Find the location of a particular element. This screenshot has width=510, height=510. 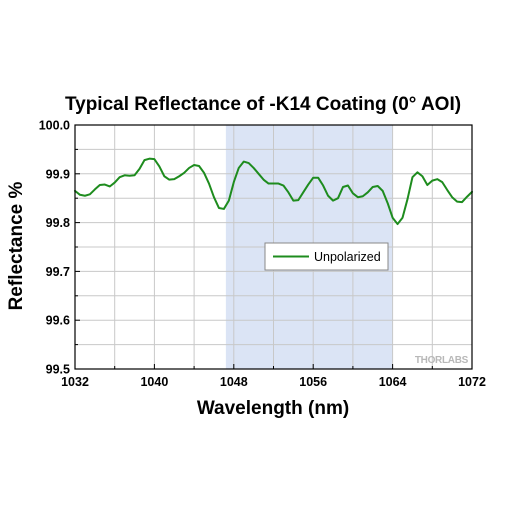

x-tick-label: 1056 is located at coordinates (313, 382).